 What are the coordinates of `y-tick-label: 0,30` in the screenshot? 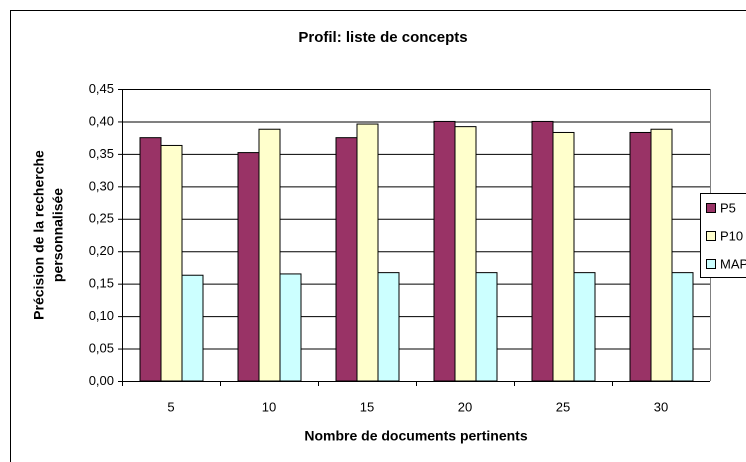 It's located at (101, 185).